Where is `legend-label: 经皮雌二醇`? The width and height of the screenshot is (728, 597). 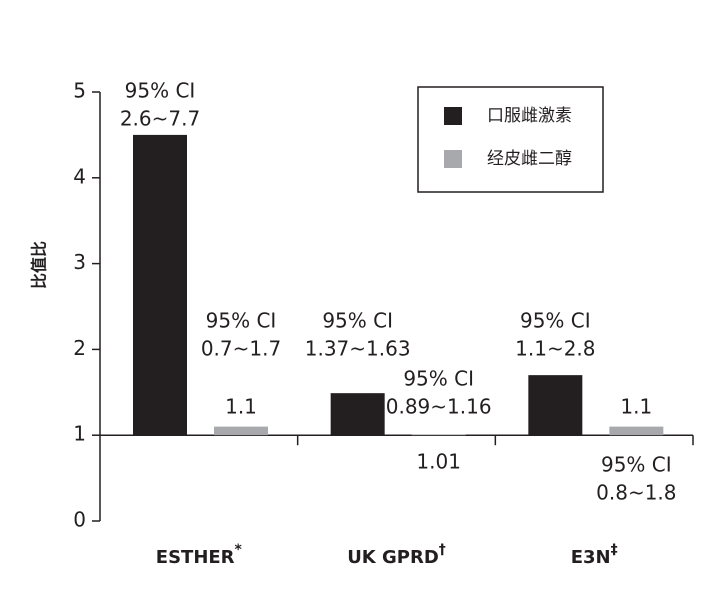 legend-label: 经皮雌二醇 is located at coordinates (529, 159).